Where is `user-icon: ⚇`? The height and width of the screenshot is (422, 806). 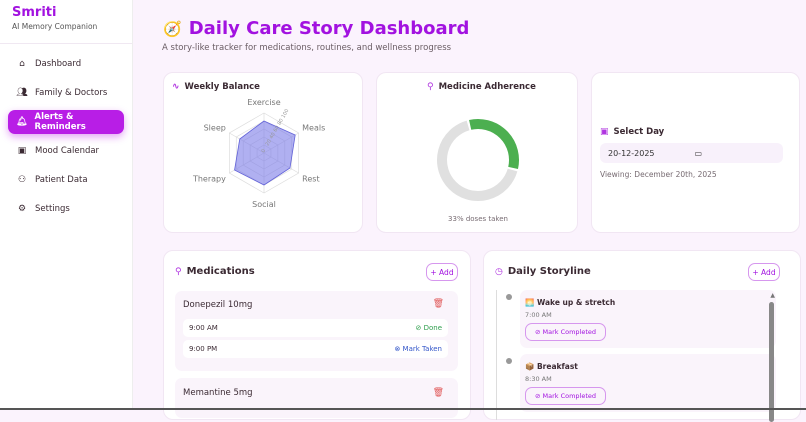 user-icon: ⚇ is located at coordinates (22, 180).